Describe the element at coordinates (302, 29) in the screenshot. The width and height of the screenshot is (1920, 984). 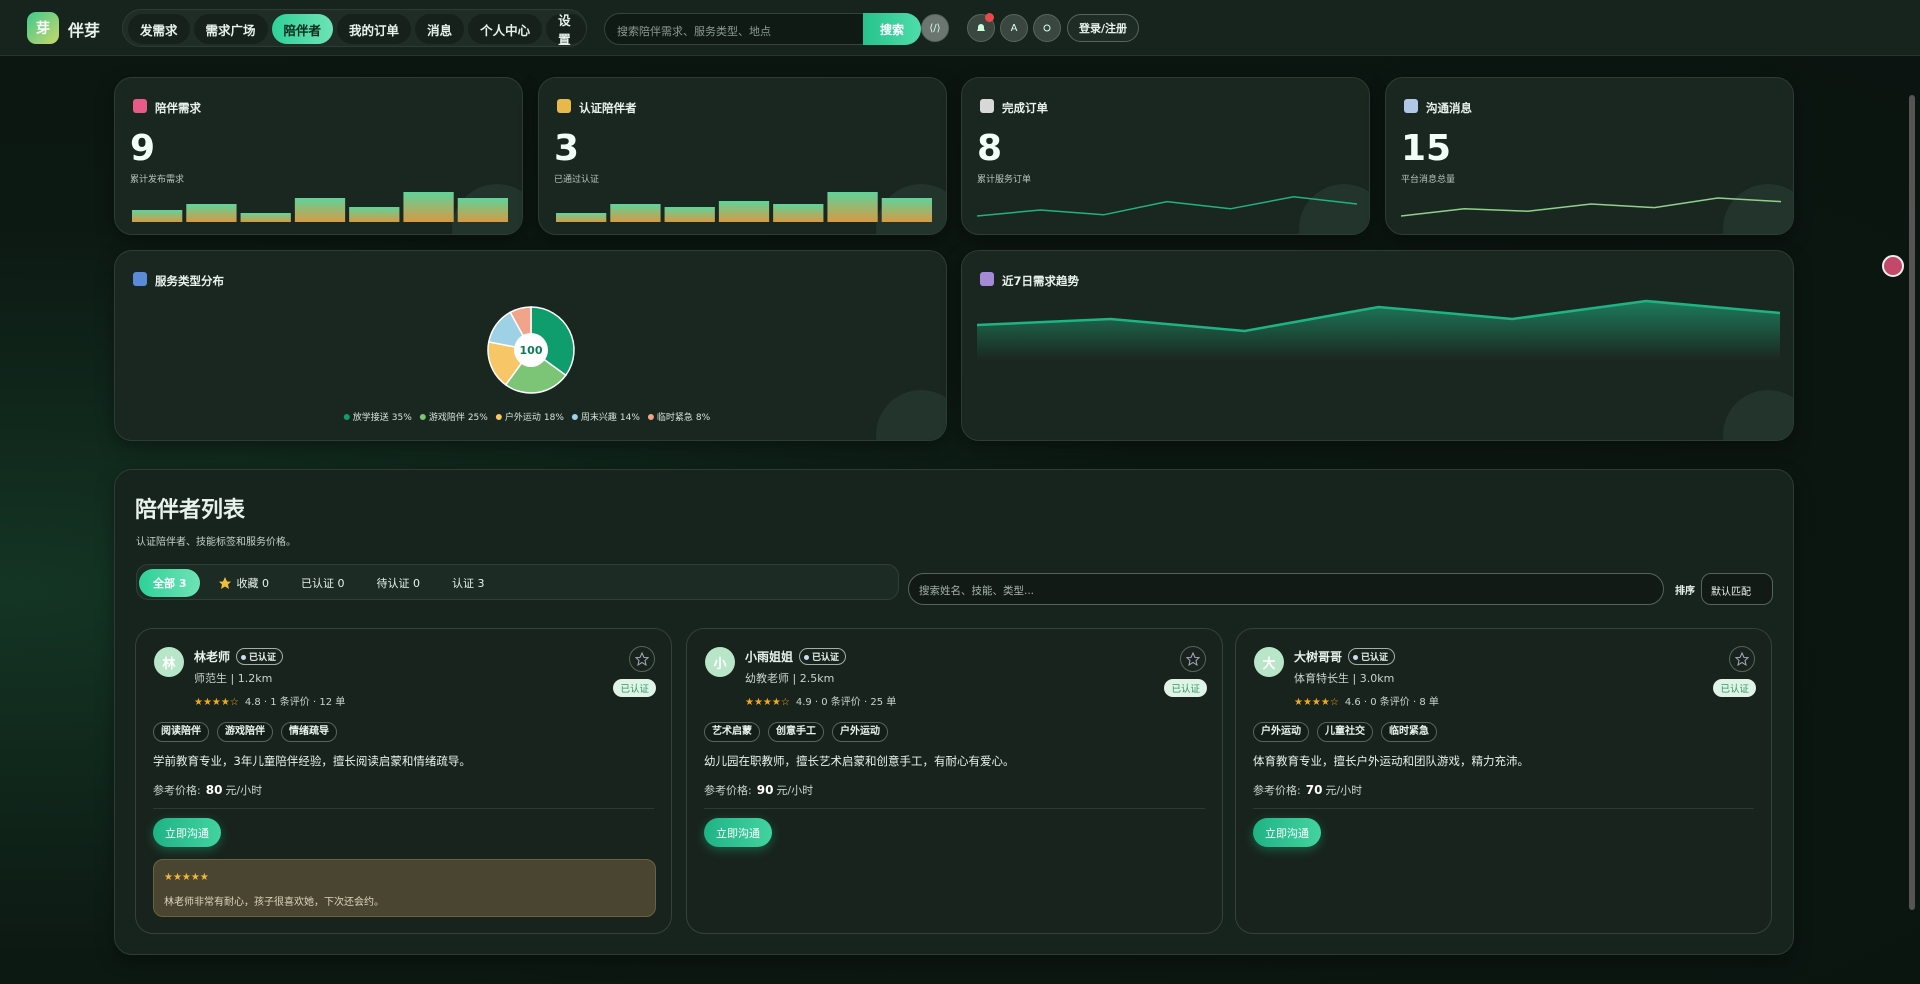
I see `nav-item: 陪伴者` at that location.